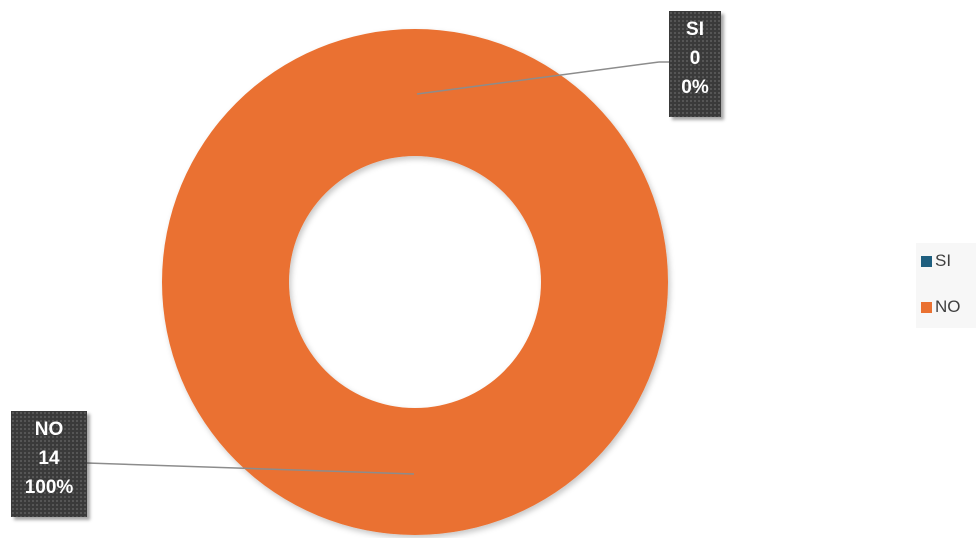 This screenshot has width=976, height=538. What do you see at coordinates (926, 307) in the screenshot?
I see `legend-swatch-no` at bounding box center [926, 307].